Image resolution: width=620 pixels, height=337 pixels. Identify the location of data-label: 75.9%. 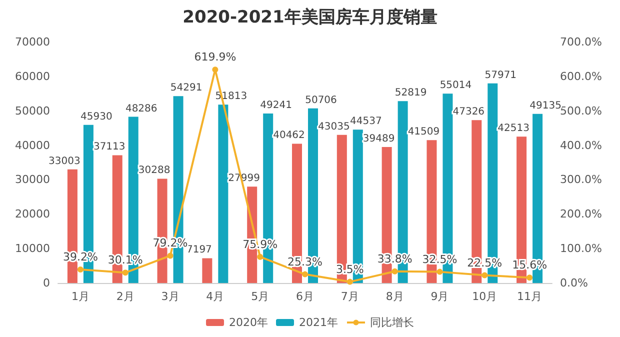
(260, 244).